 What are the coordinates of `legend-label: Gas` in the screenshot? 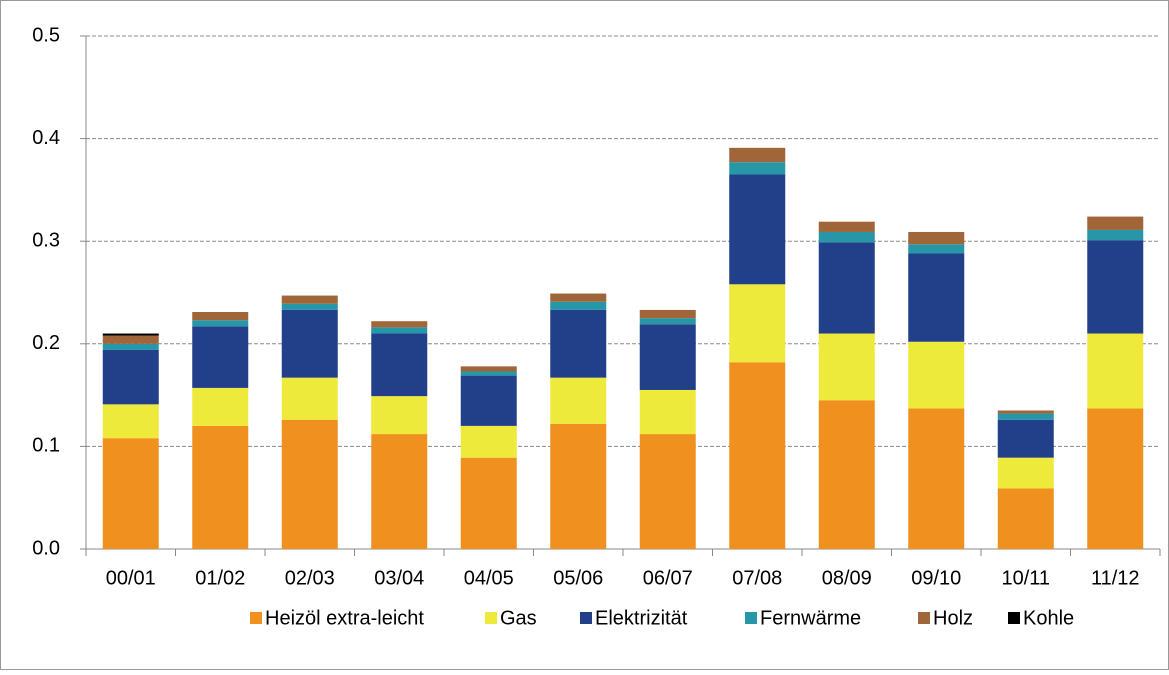 It's located at (518, 618).